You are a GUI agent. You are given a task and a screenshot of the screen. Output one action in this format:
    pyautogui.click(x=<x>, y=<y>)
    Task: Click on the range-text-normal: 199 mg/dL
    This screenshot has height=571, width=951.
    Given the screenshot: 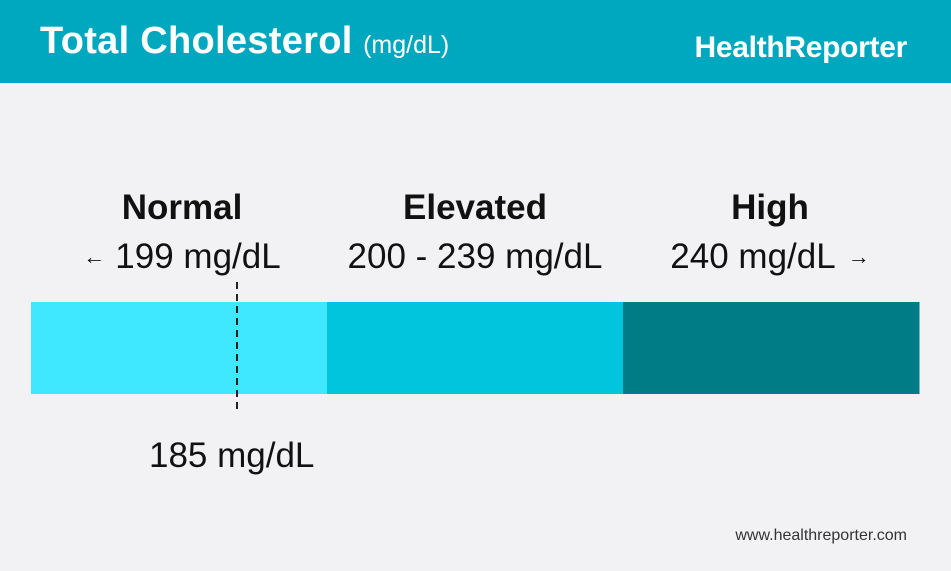 What is the action you would take?
    pyautogui.click(x=198, y=256)
    